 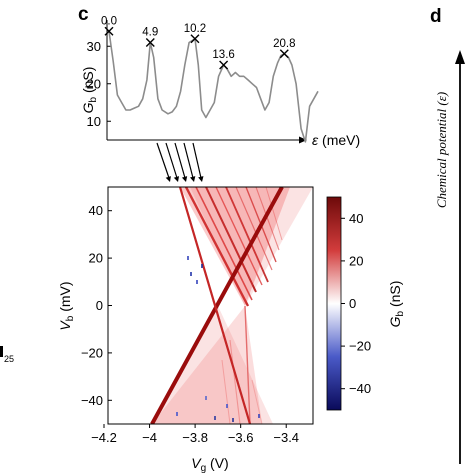 I want to click on heatmap-noise, so click(x=218, y=339).